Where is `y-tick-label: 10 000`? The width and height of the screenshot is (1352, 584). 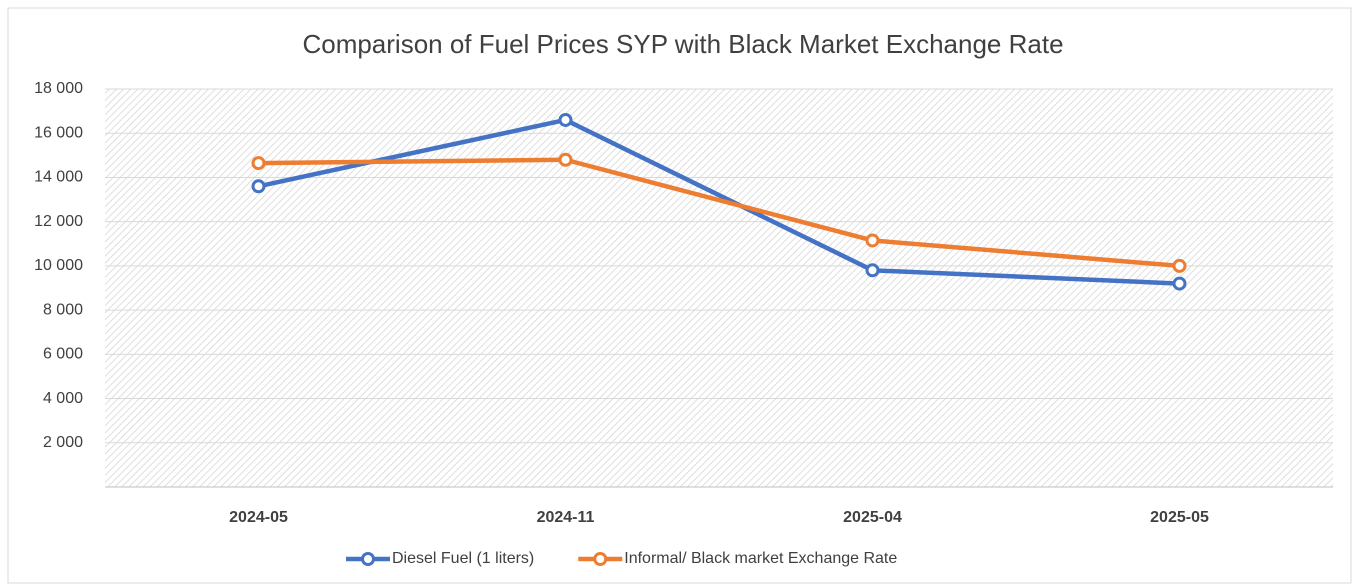
y-tick-label: 10 000 is located at coordinates (58, 265).